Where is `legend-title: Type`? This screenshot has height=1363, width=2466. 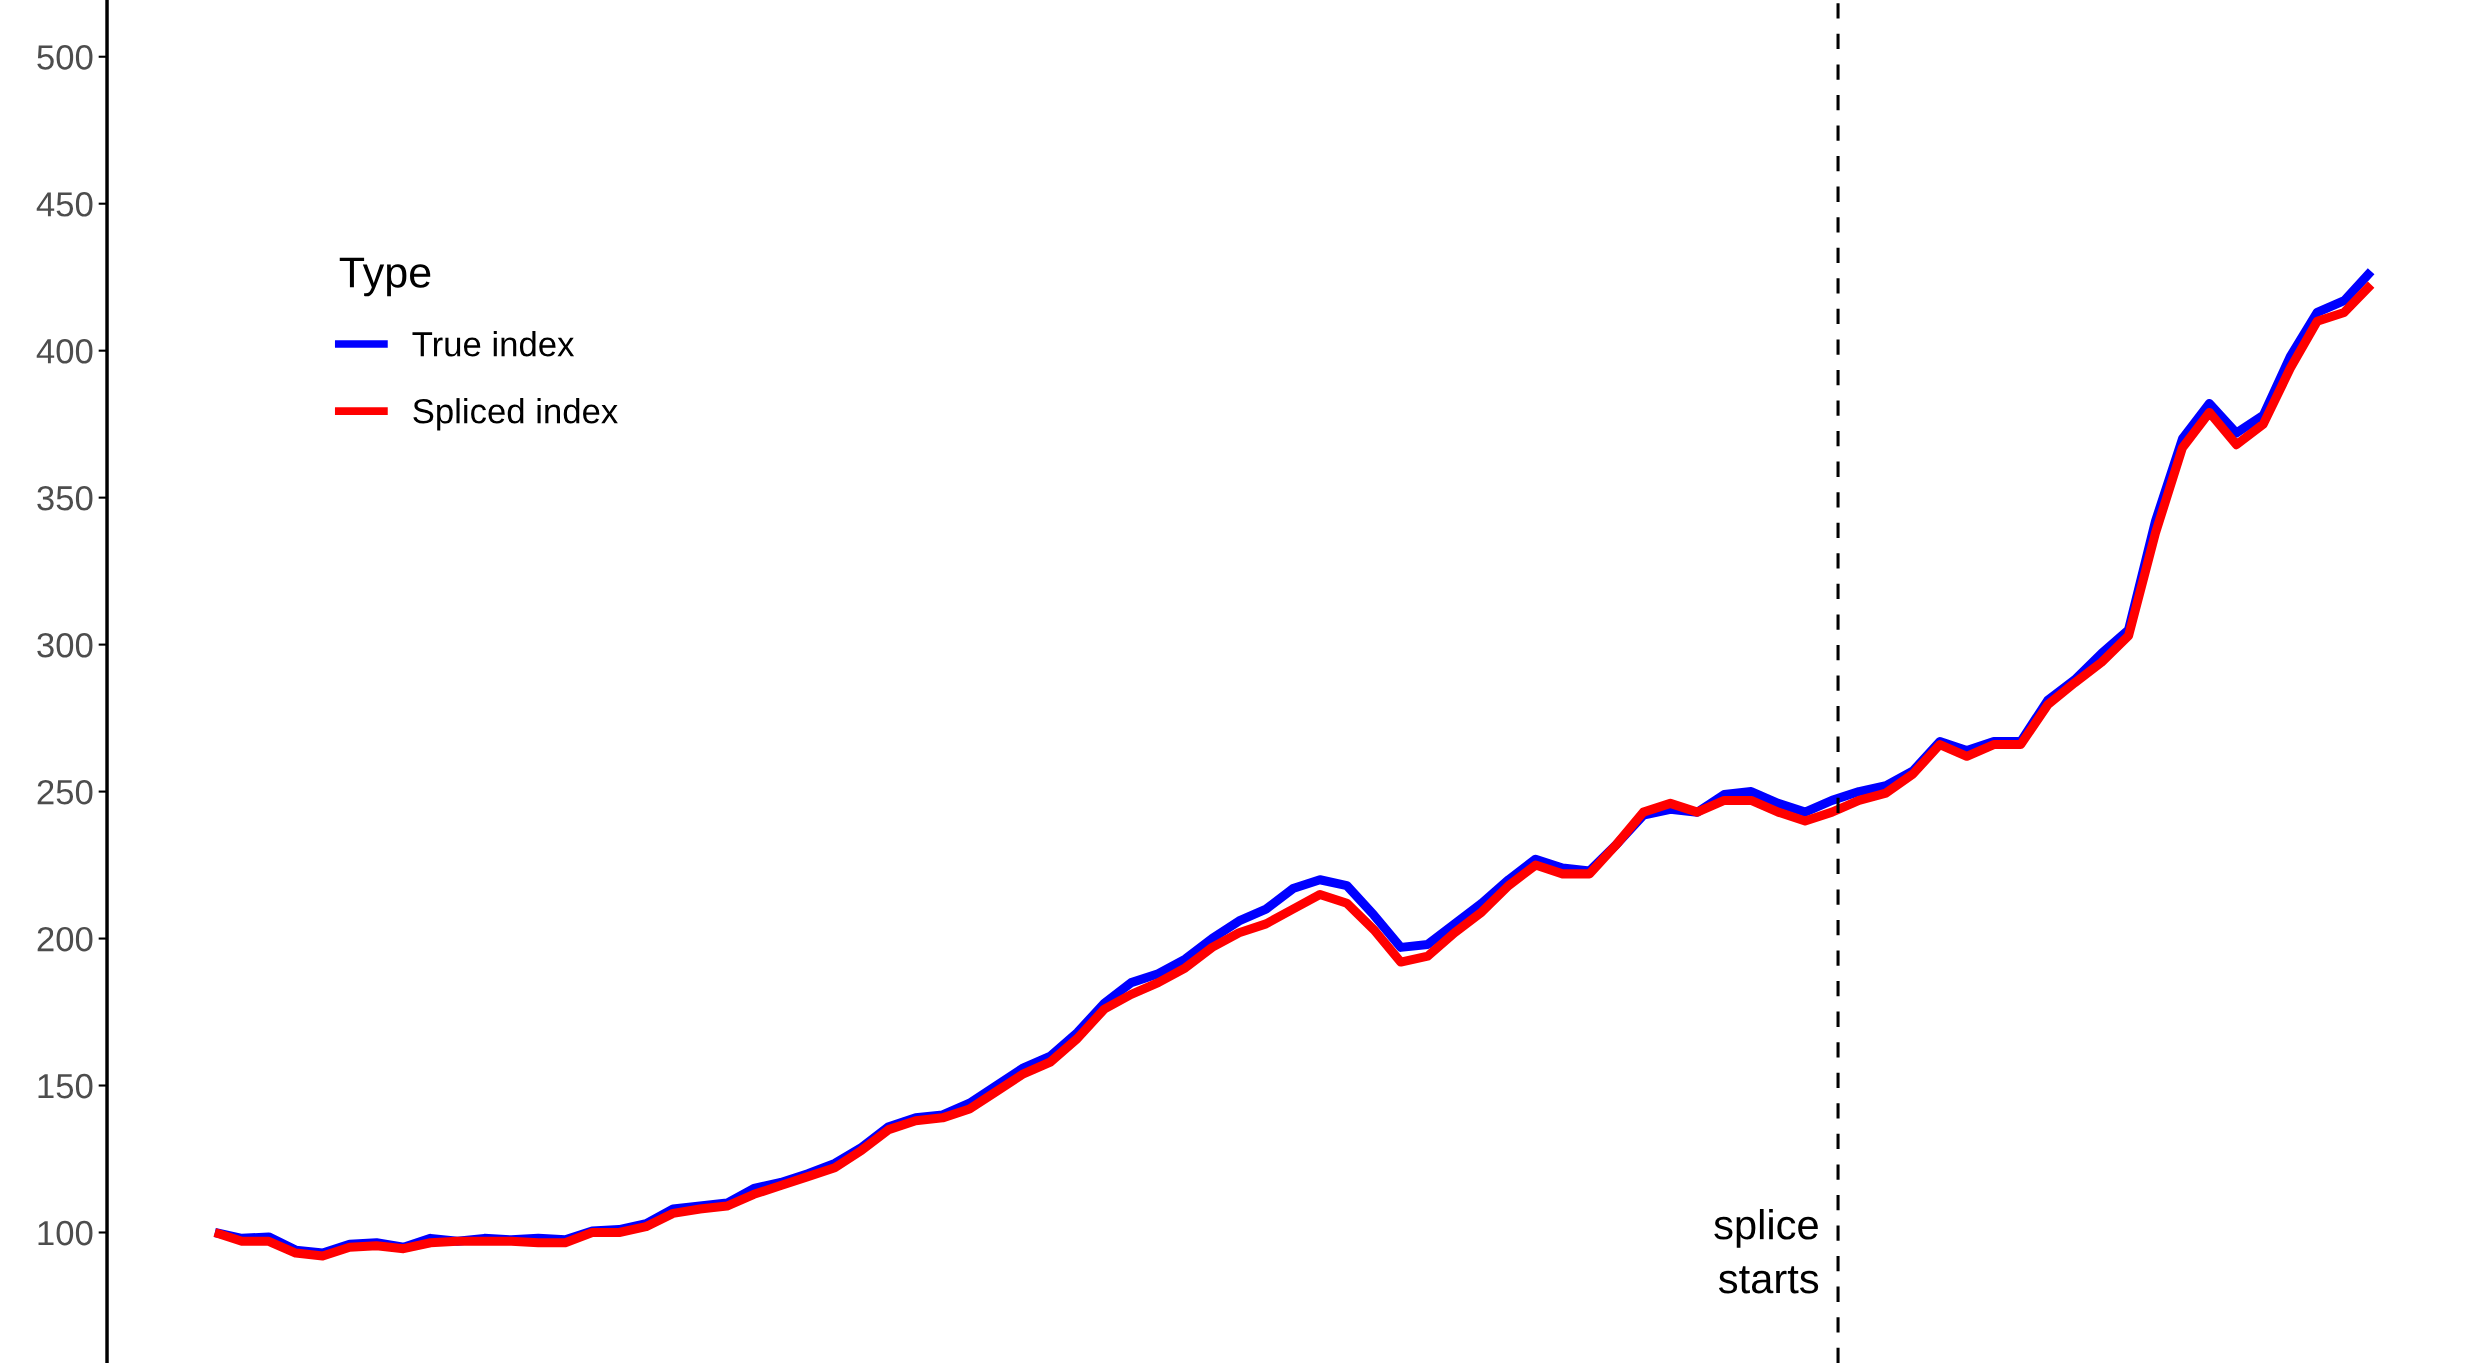 legend-title: Type is located at coordinates (385, 277).